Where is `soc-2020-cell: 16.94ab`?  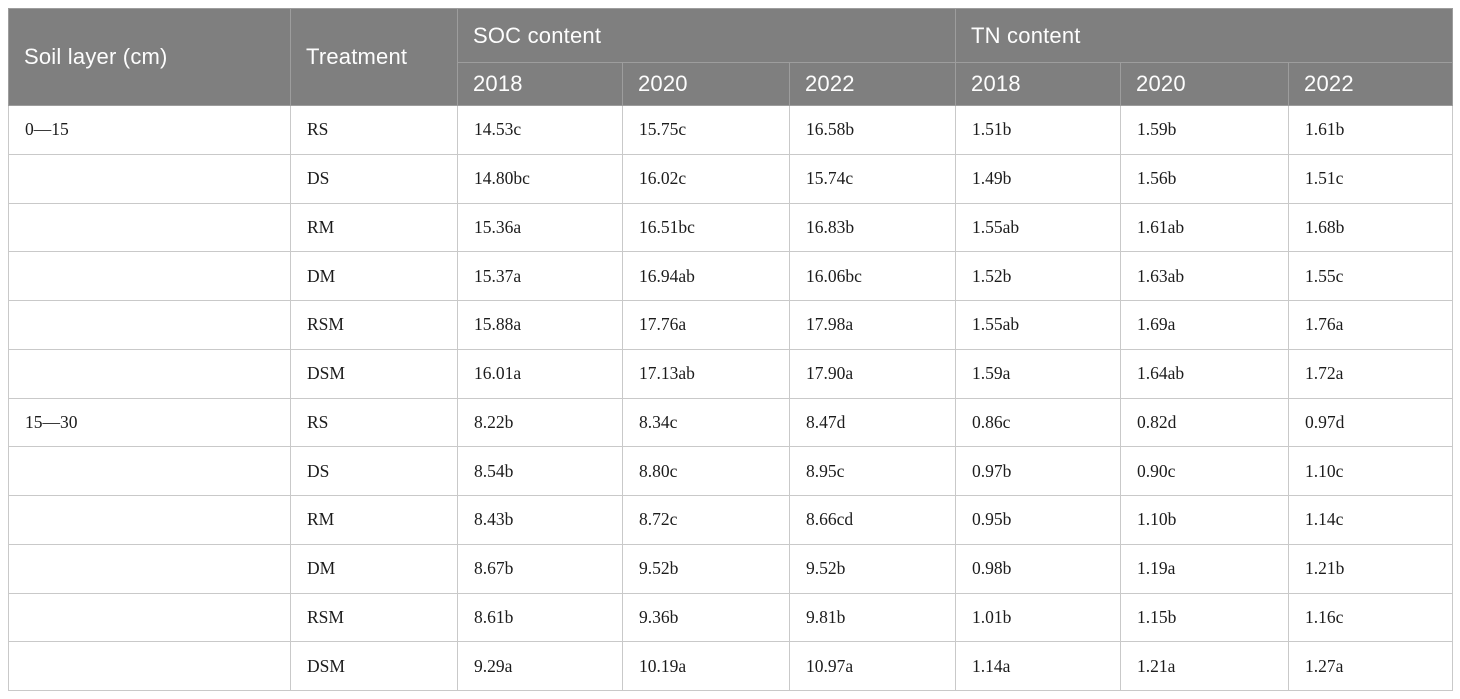 soc-2020-cell: 16.94ab is located at coordinates (706, 276).